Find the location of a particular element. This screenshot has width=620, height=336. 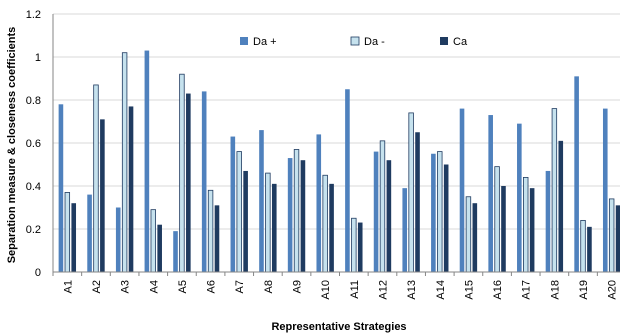

legend-label: Ca is located at coordinates (460, 42).